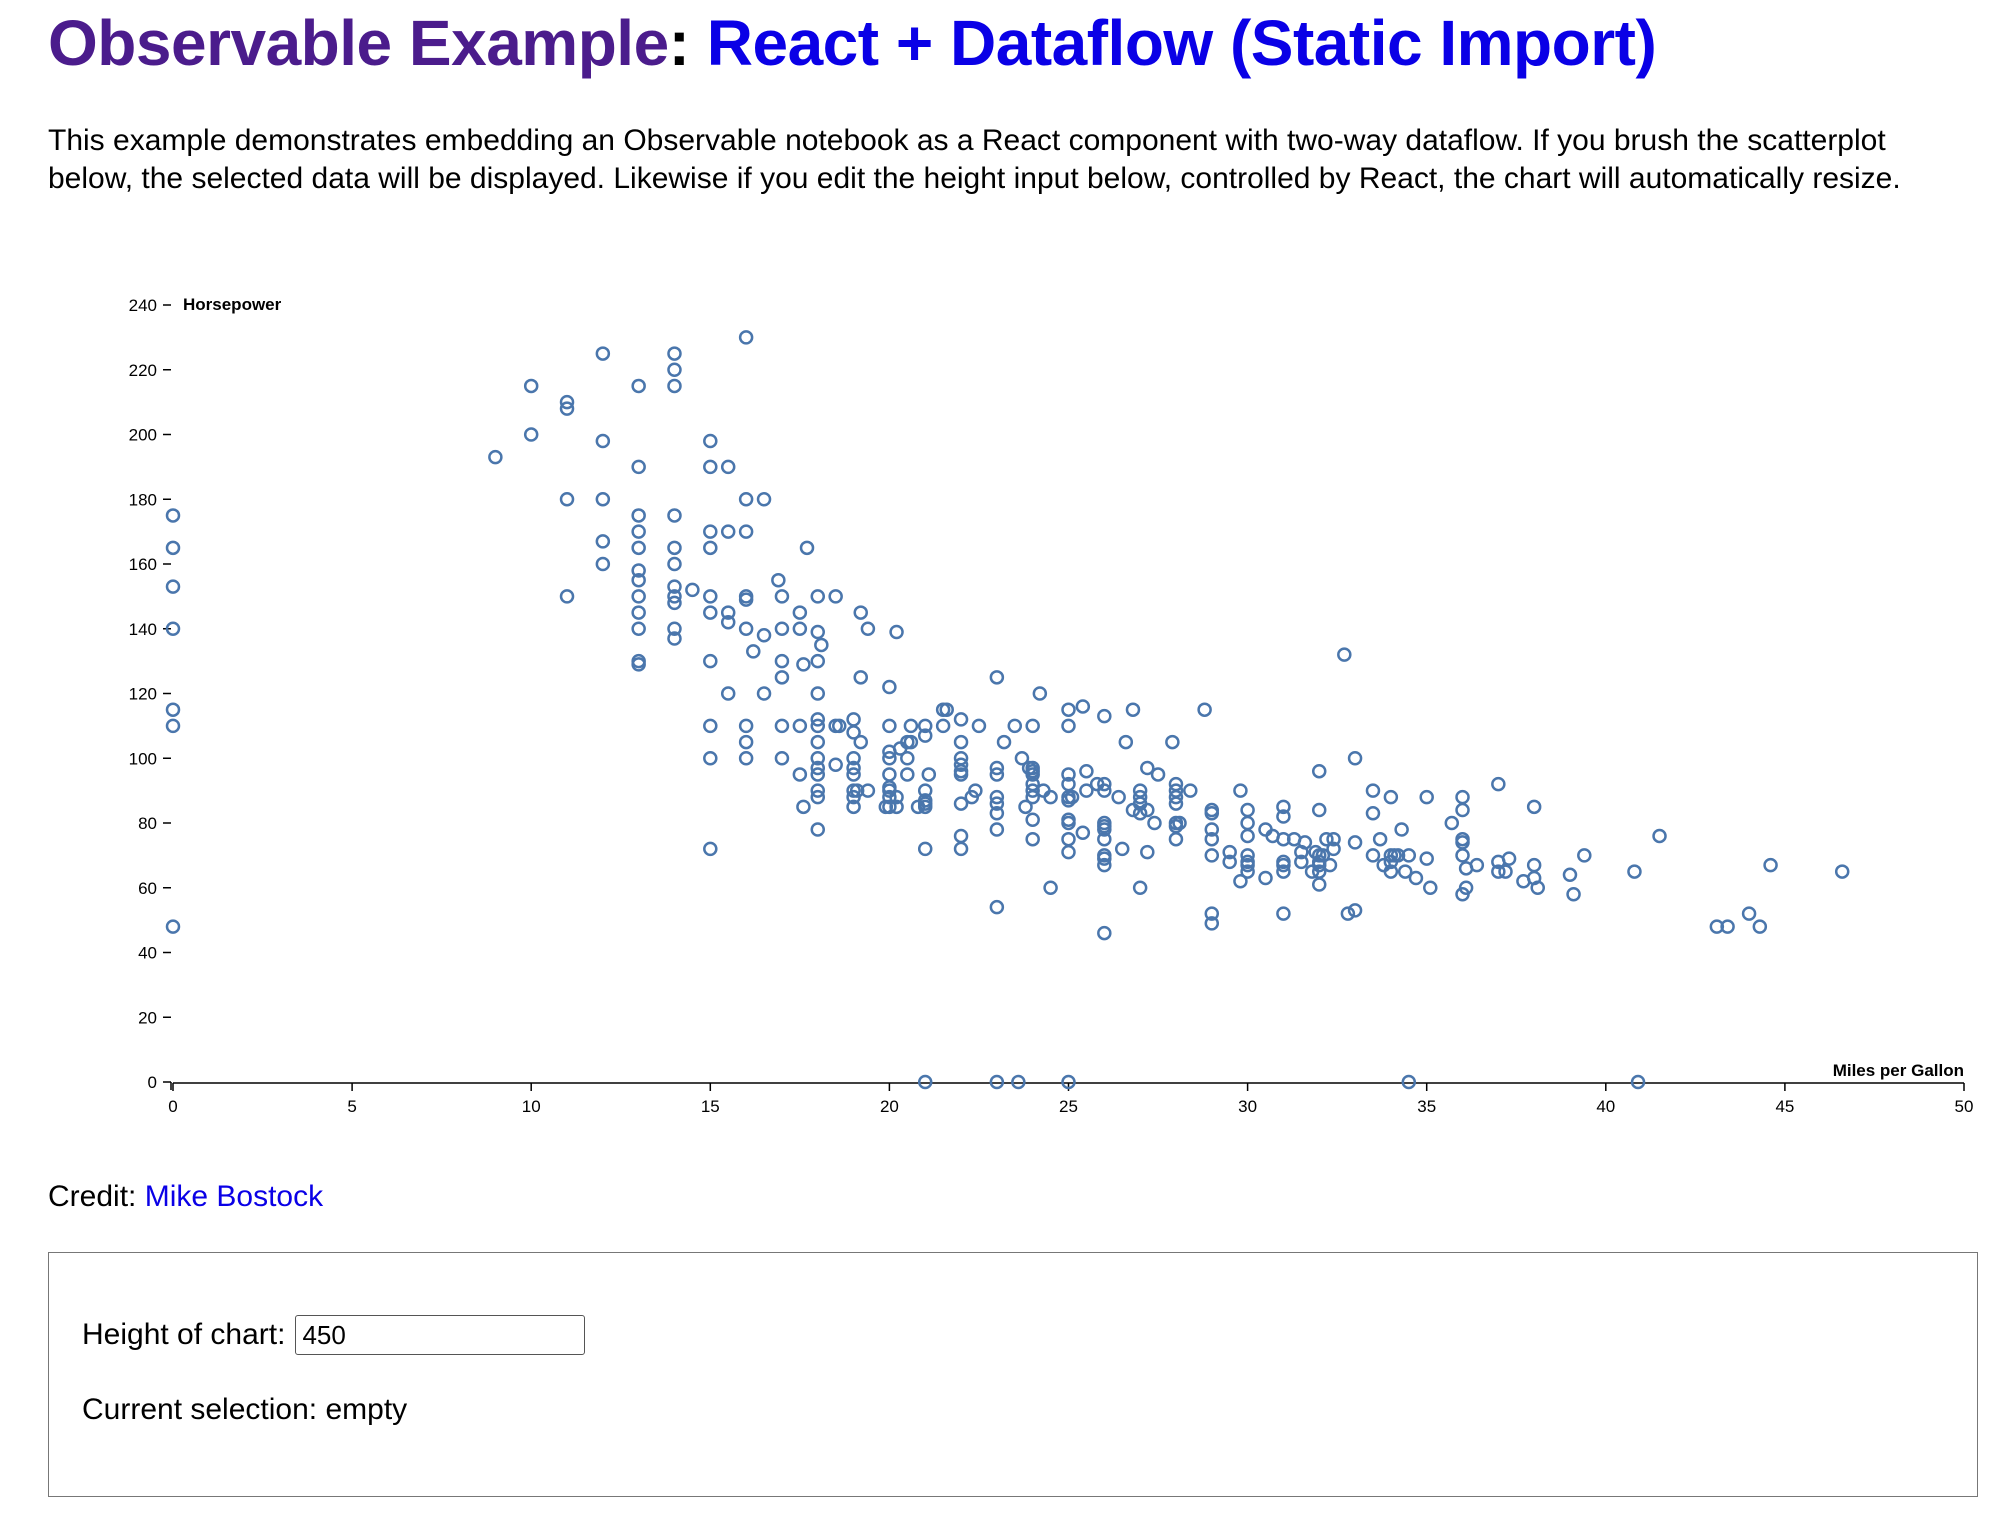 The width and height of the screenshot is (1994, 1524). I want to click on example-title-link: React + Dataflow (Static Import), so click(1181, 43).